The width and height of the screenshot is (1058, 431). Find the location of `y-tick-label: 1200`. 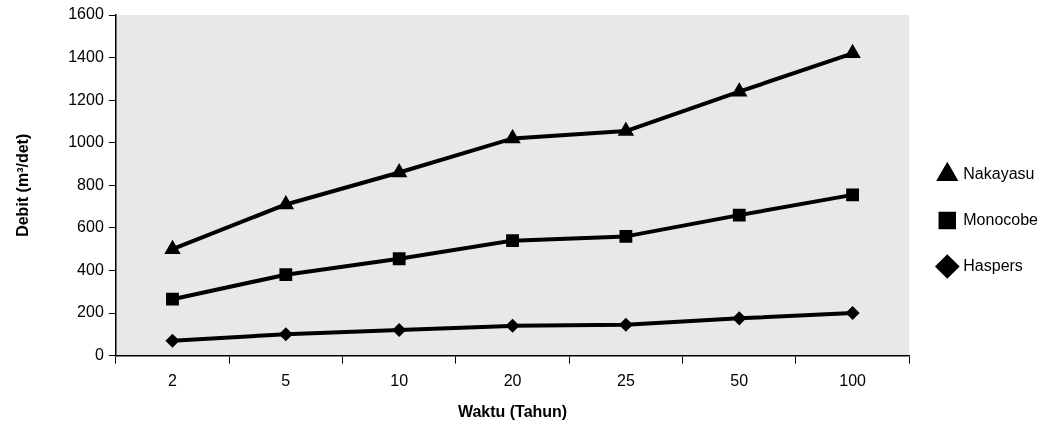

y-tick-label: 1200 is located at coordinates (86, 99).